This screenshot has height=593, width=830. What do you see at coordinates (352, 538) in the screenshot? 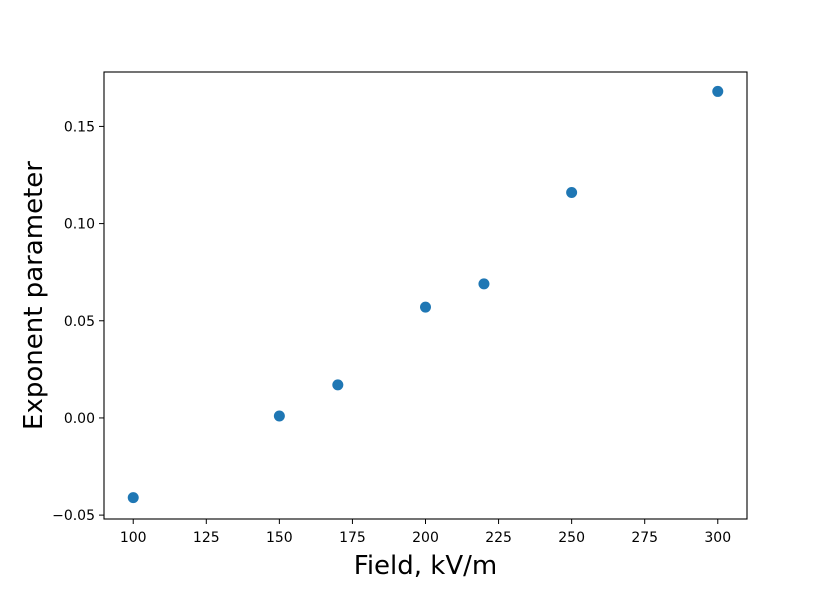
I see `x-tick-label: 175` at bounding box center [352, 538].